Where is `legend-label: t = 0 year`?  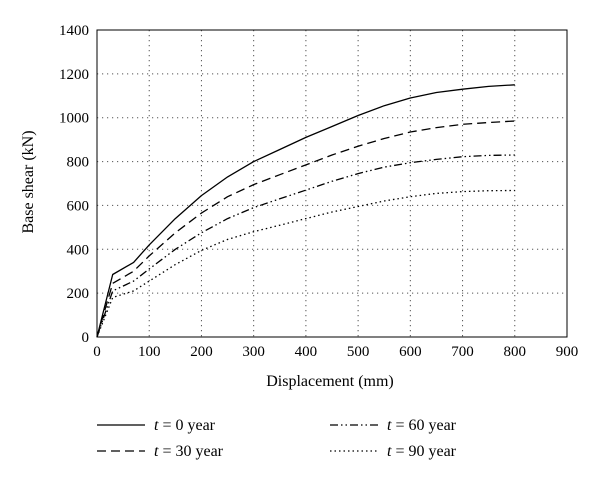 legend-label: t = 0 year is located at coordinates (185, 425).